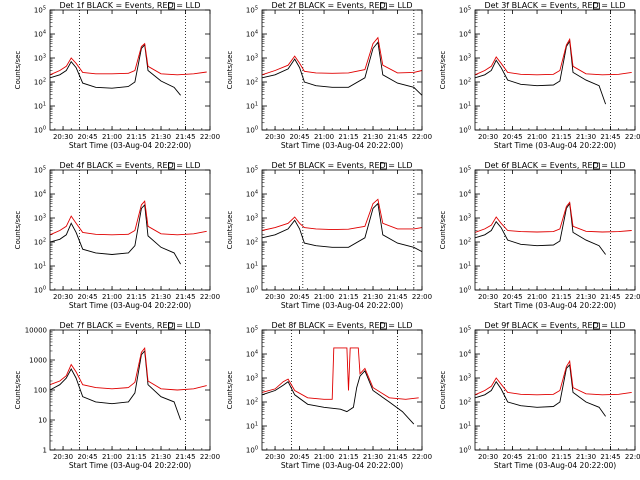 Image resolution: width=640 pixels, height=480 pixels. What do you see at coordinates (36, 331) in the screenshot?
I see `y-tick-label: 10000` at bounding box center [36, 331].